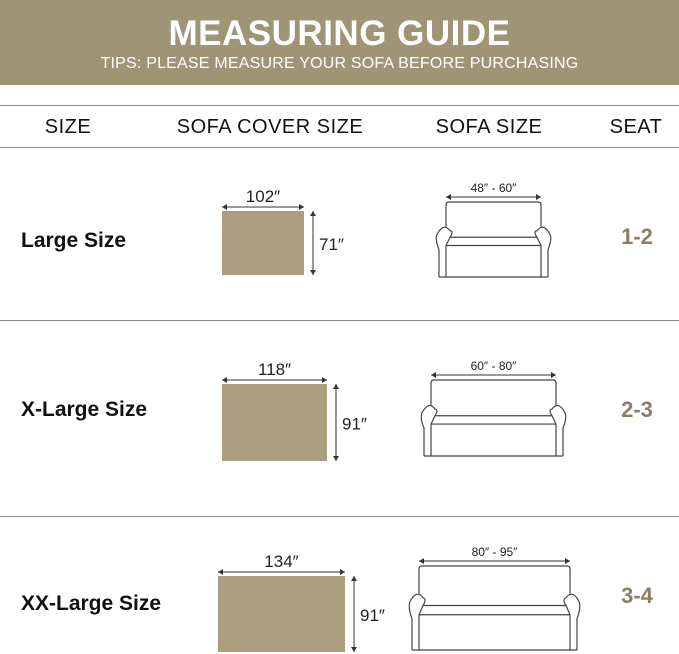  Describe the element at coordinates (270, 127) in the screenshot. I see `column-header-cover-size: SOFA COVER SIZE` at that location.